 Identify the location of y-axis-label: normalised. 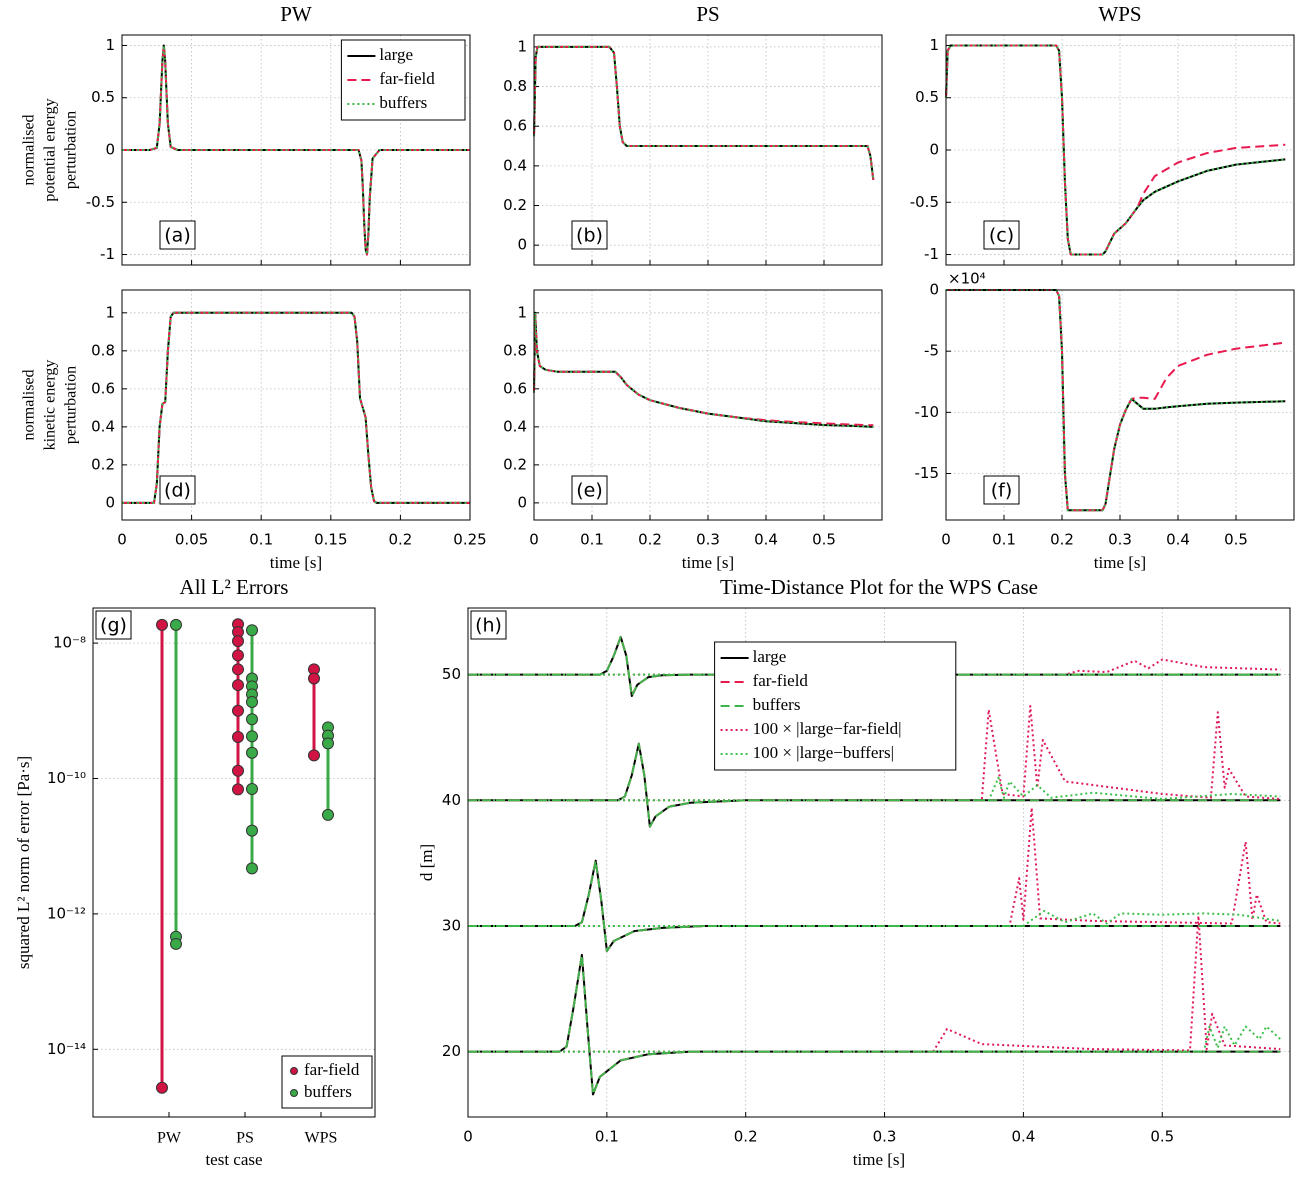
(29, 404).